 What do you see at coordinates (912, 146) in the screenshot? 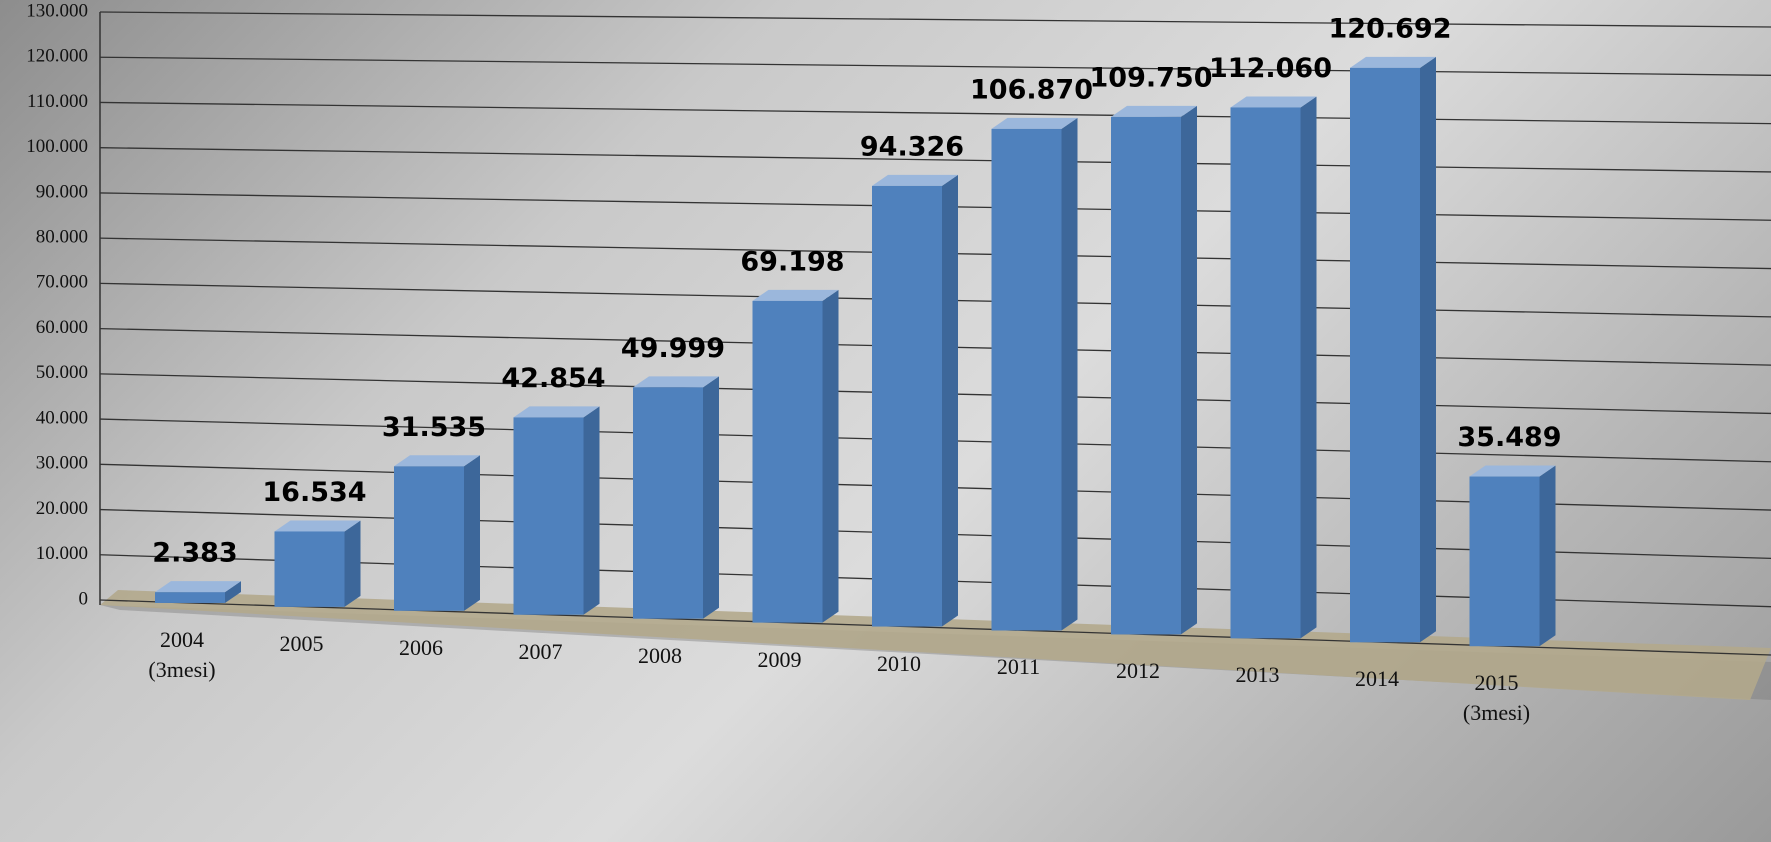
I see `value-label: 94.326` at bounding box center [912, 146].